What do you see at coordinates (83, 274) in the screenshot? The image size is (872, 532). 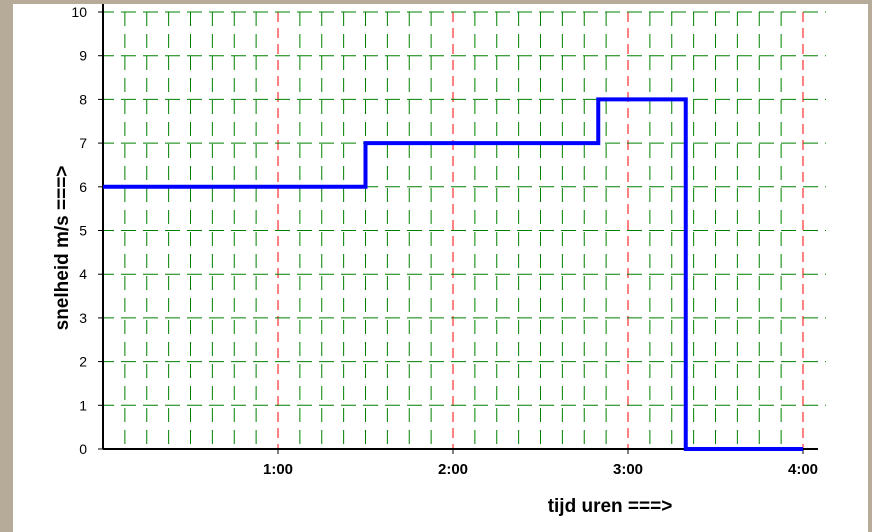 I see `y-tick-label: 4` at bounding box center [83, 274].